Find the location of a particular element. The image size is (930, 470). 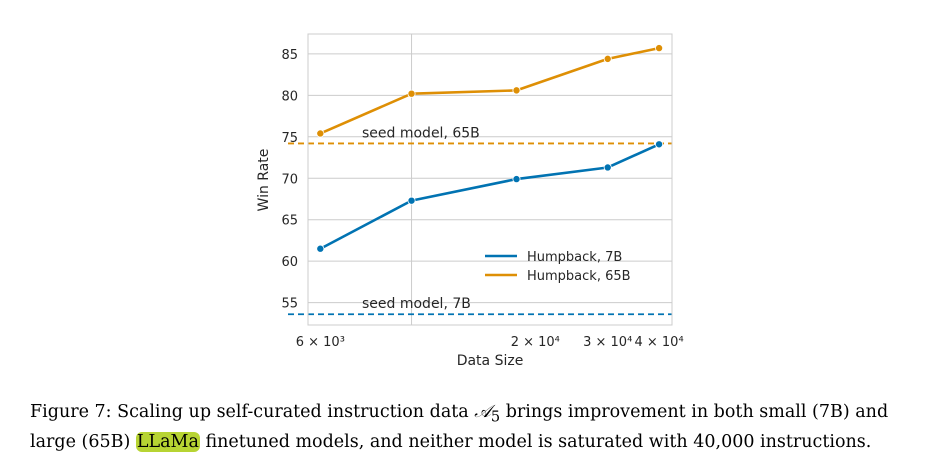

legend: Humpback, 7B Humpback, 65B is located at coordinates (558, 267).